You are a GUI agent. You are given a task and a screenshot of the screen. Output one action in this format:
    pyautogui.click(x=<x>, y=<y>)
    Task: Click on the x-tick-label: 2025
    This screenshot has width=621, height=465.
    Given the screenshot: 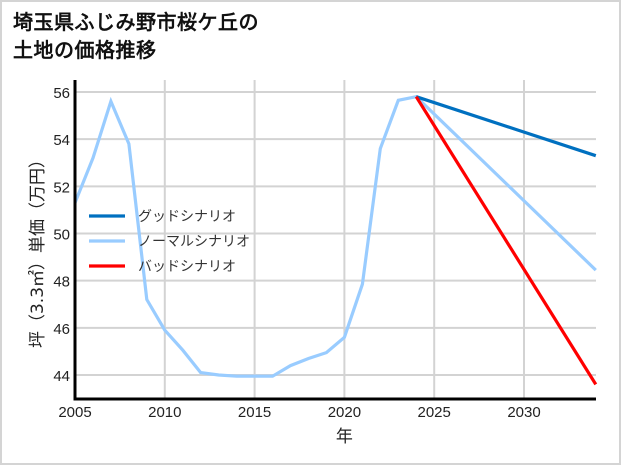 What is the action you would take?
    pyautogui.click(x=434, y=412)
    